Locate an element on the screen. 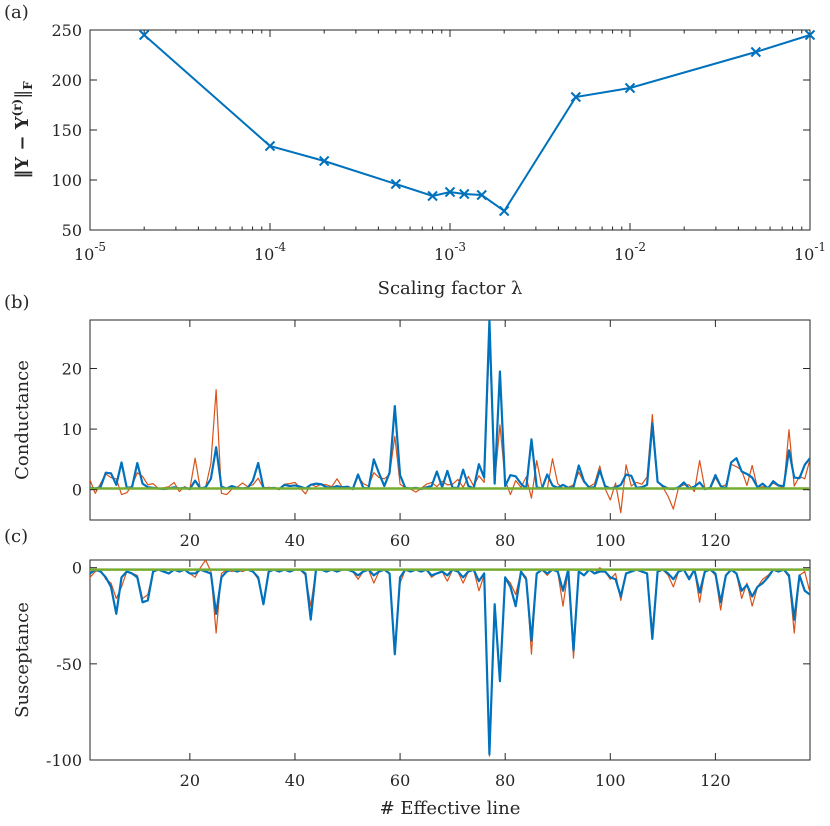 Image resolution: width=830 pixels, height=826 pixels. panel-a-xlabel: Scaling factor λ is located at coordinates (450, 288).